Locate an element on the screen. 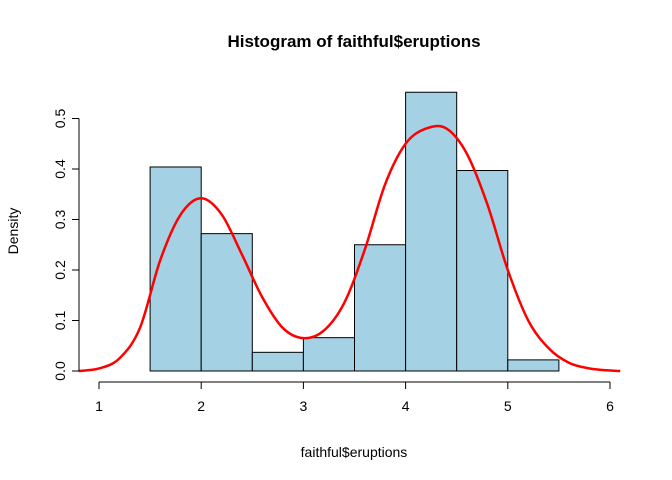 This screenshot has width=672, height=480. x-tick-label: 3 is located at coordinates (304, 406).